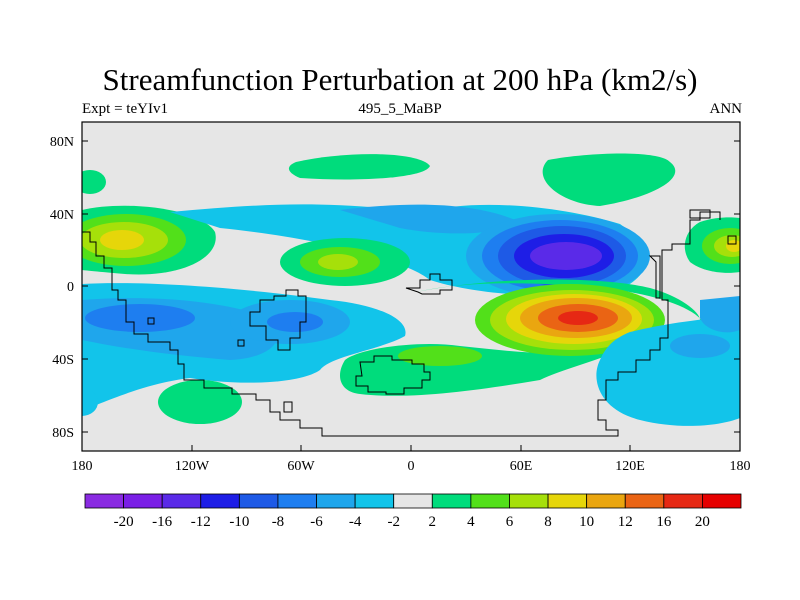  What do you see at coordinates (668, 361) in the screenshot?
I see `southwest-pacific-low` at bounding box center [668, 361].